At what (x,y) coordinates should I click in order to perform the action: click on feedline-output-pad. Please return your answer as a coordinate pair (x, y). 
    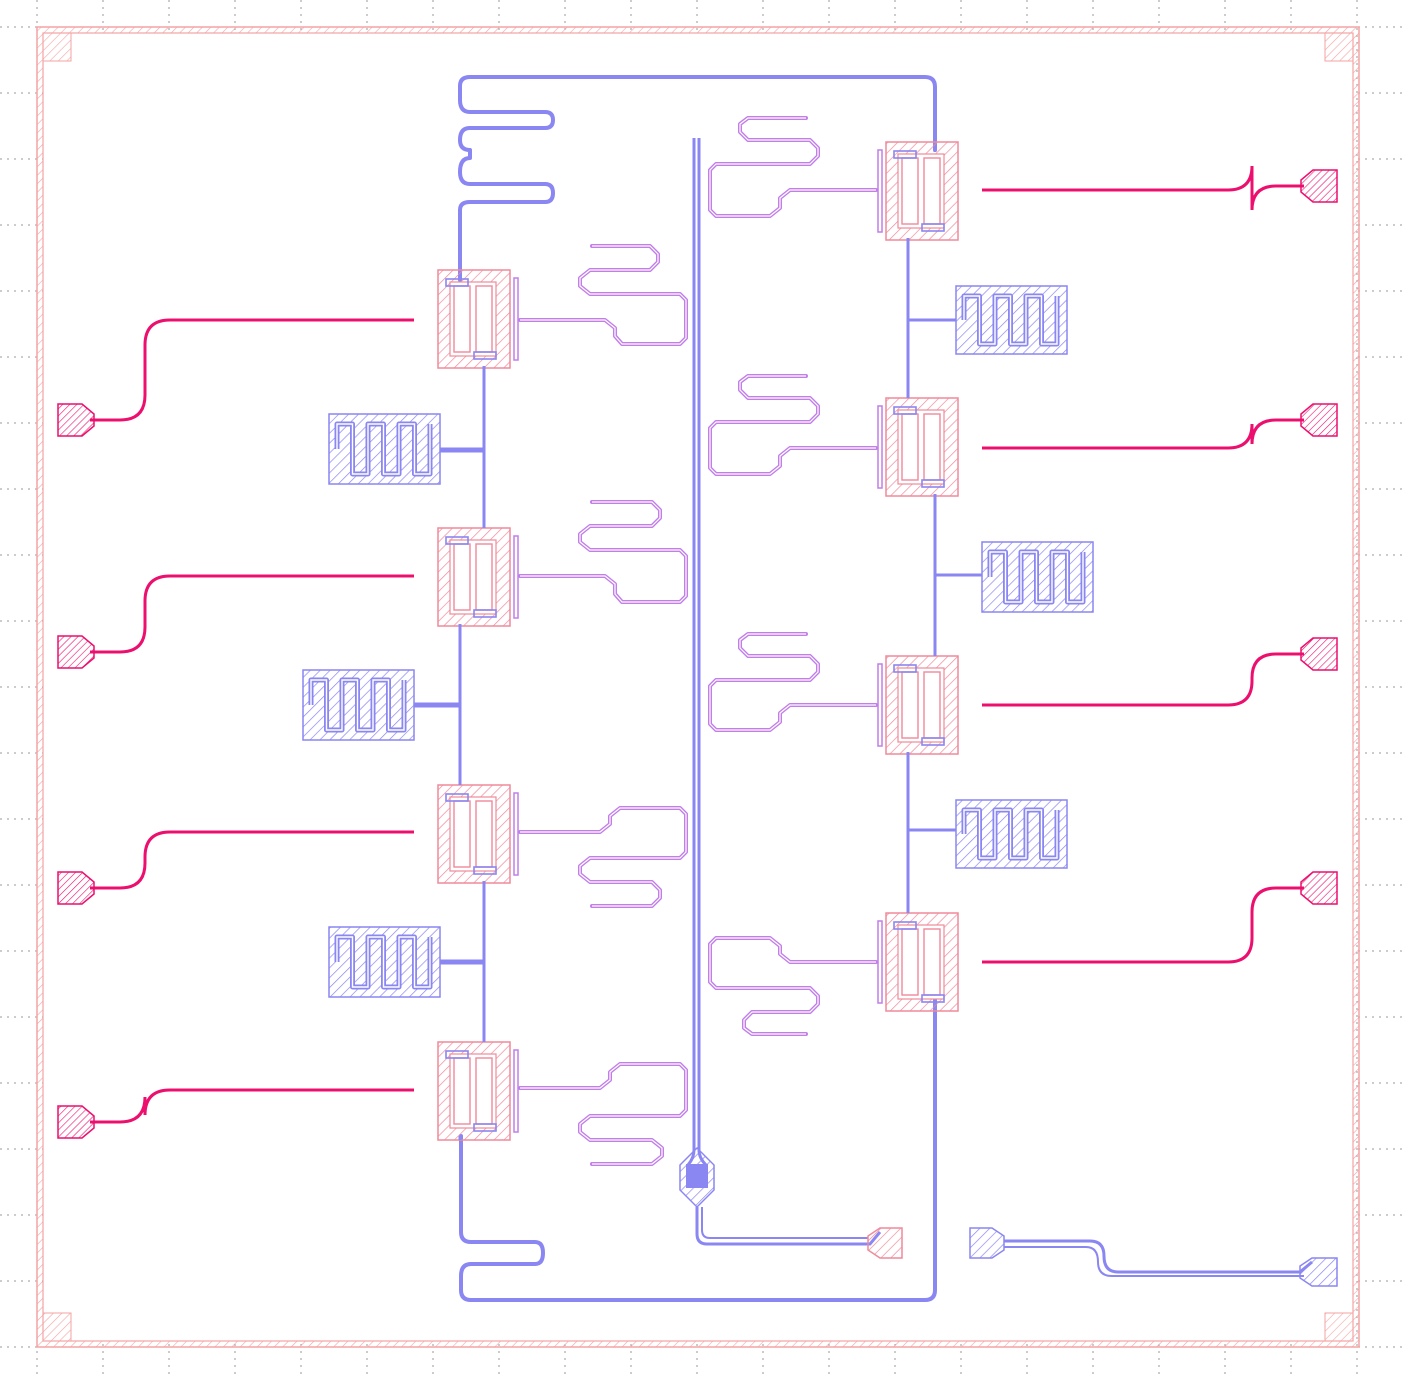
    Looking at the image, I should click on (885, 1243).